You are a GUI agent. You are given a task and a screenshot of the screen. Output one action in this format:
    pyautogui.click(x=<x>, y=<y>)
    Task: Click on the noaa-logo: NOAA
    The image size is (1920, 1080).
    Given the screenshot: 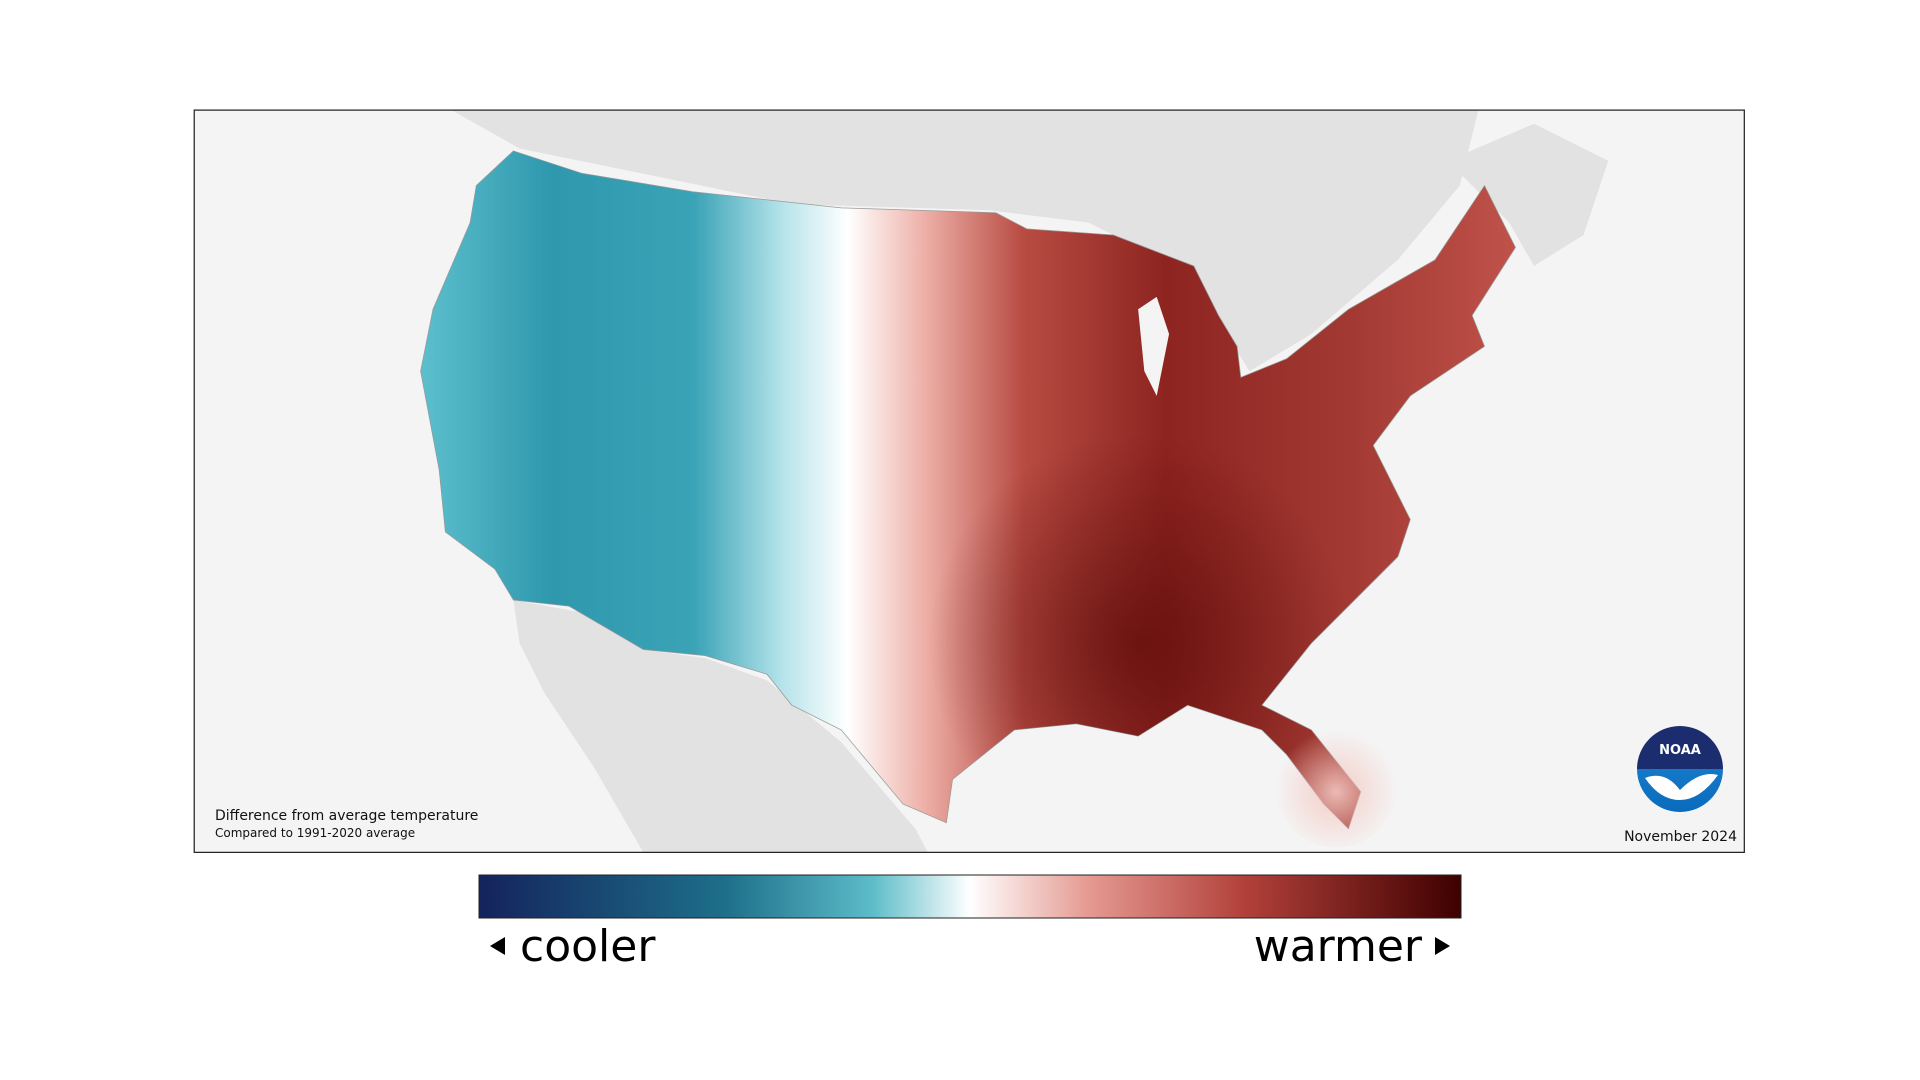 What is the action you would take?
    pyautogui.click(x=1680, y=769)
    